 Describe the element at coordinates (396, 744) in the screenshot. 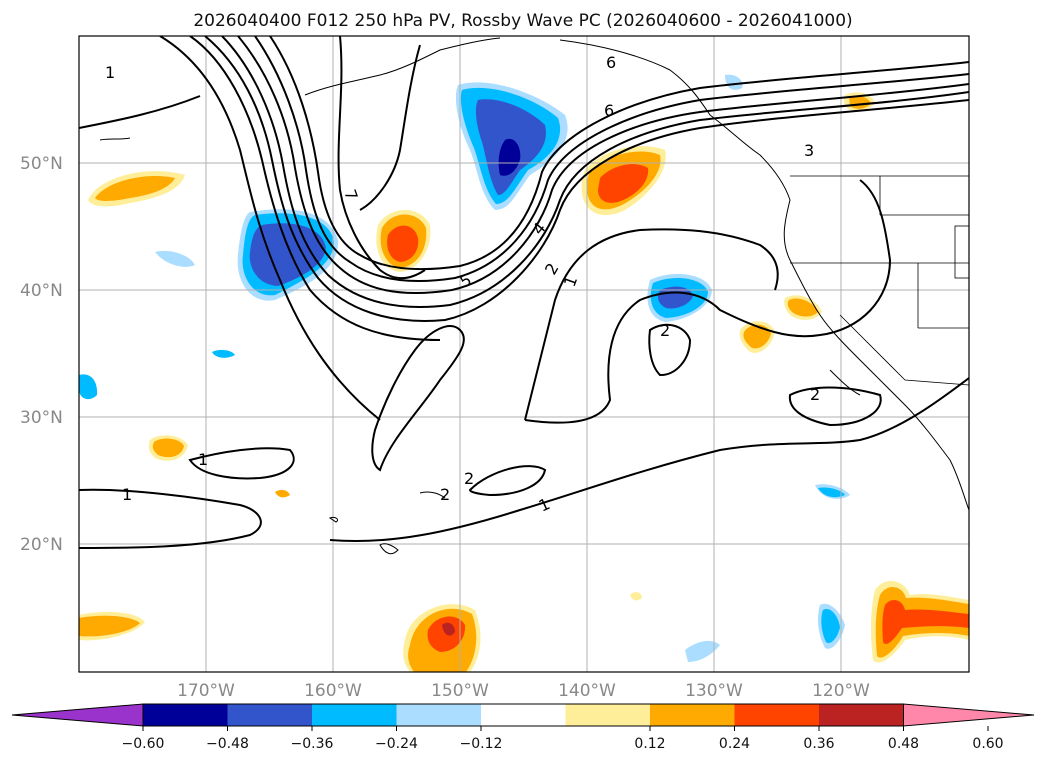

I see `colorbar-tick-label: −0.24` at that location.